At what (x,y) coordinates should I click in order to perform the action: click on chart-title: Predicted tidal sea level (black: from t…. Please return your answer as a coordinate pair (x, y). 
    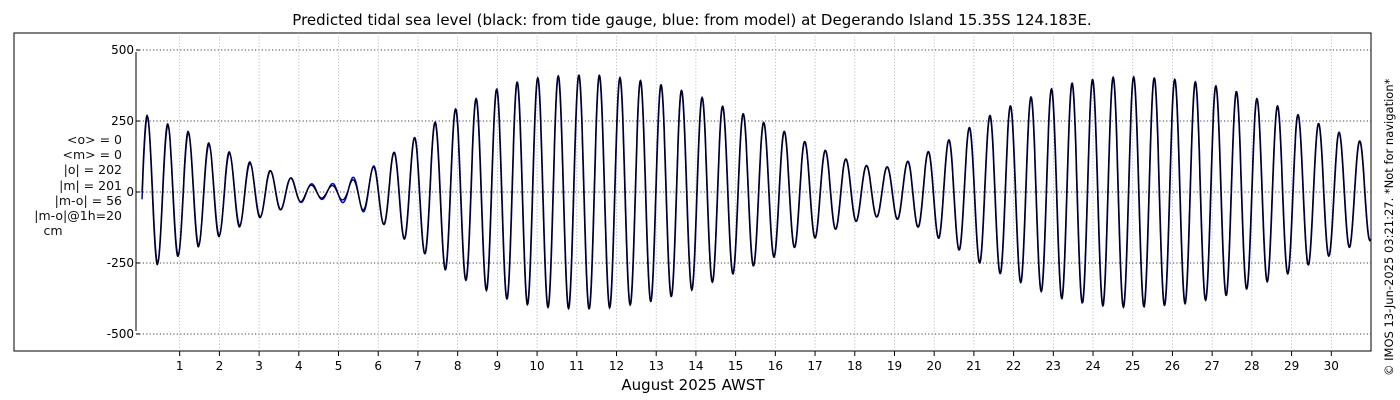
    Looking at the image, I should click on (691, 20).